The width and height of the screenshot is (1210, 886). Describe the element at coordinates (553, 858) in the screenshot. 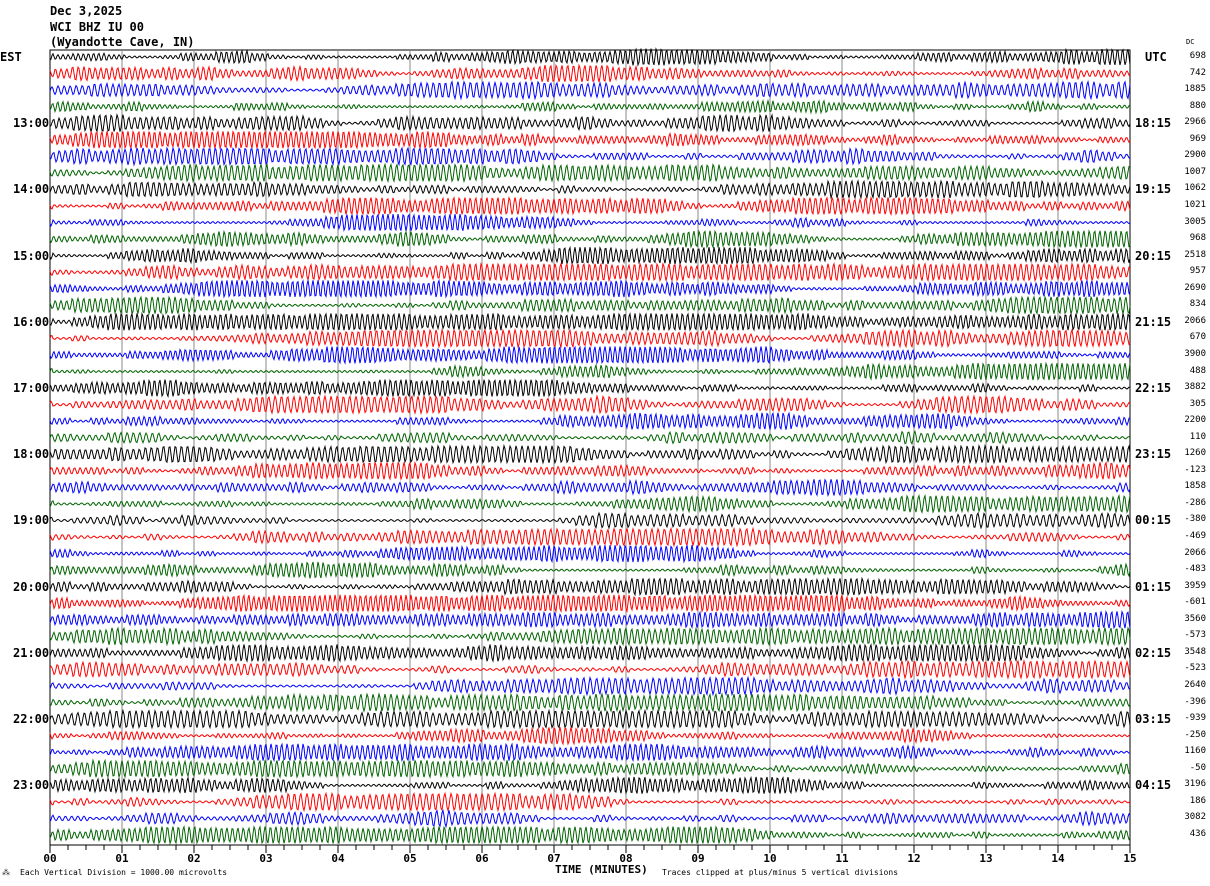

I see `x-tick-label: 07` at that location.